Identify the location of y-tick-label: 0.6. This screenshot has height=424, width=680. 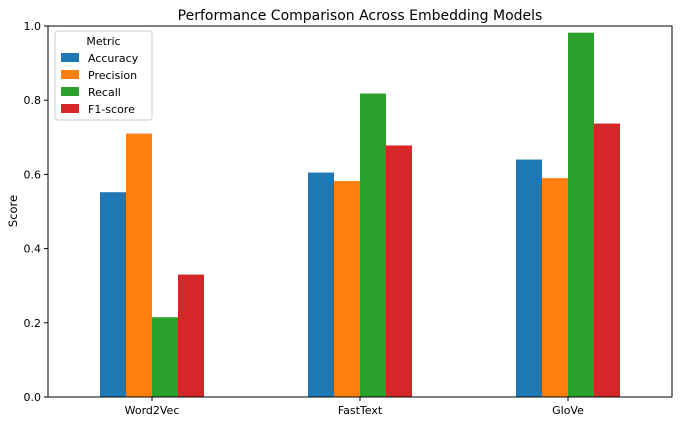
(33, 174).